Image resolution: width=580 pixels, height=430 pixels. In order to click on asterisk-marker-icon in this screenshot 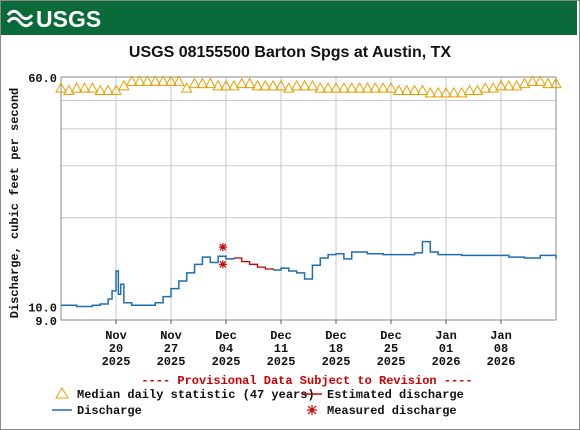, I will do `click(312, 410)`.